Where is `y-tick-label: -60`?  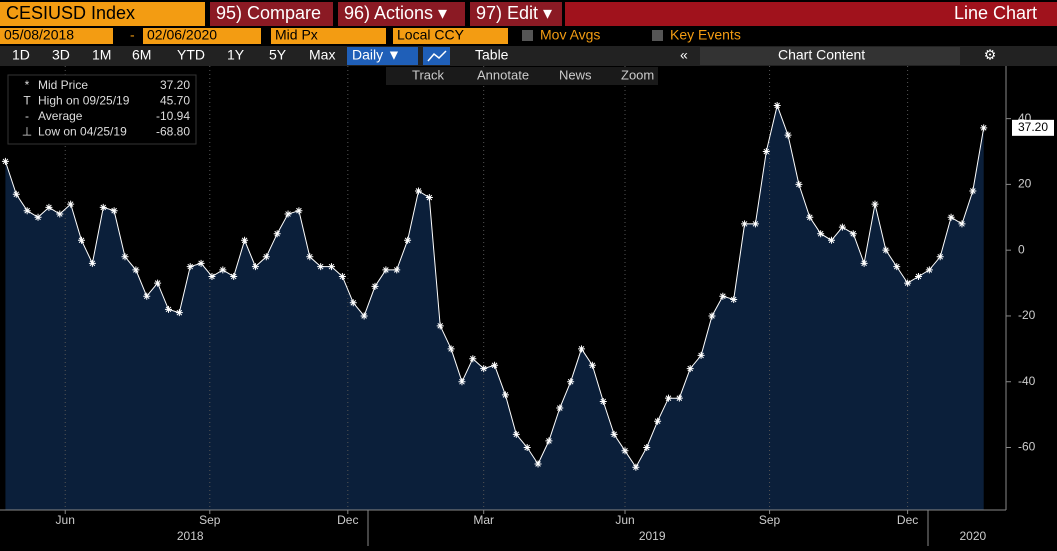
y-tick-label: -60 is located at coordinates (1027, 447).